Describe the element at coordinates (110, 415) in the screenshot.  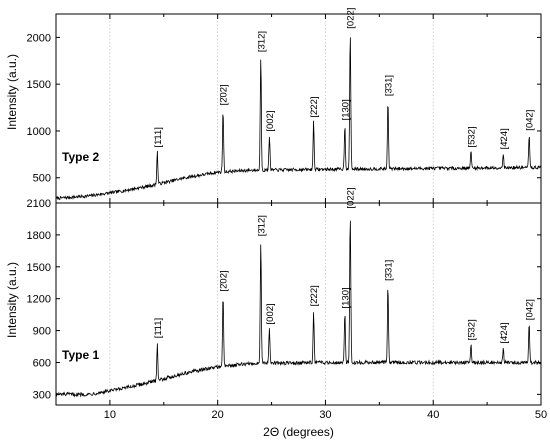
I see `x-tick-label: 10` at that location.